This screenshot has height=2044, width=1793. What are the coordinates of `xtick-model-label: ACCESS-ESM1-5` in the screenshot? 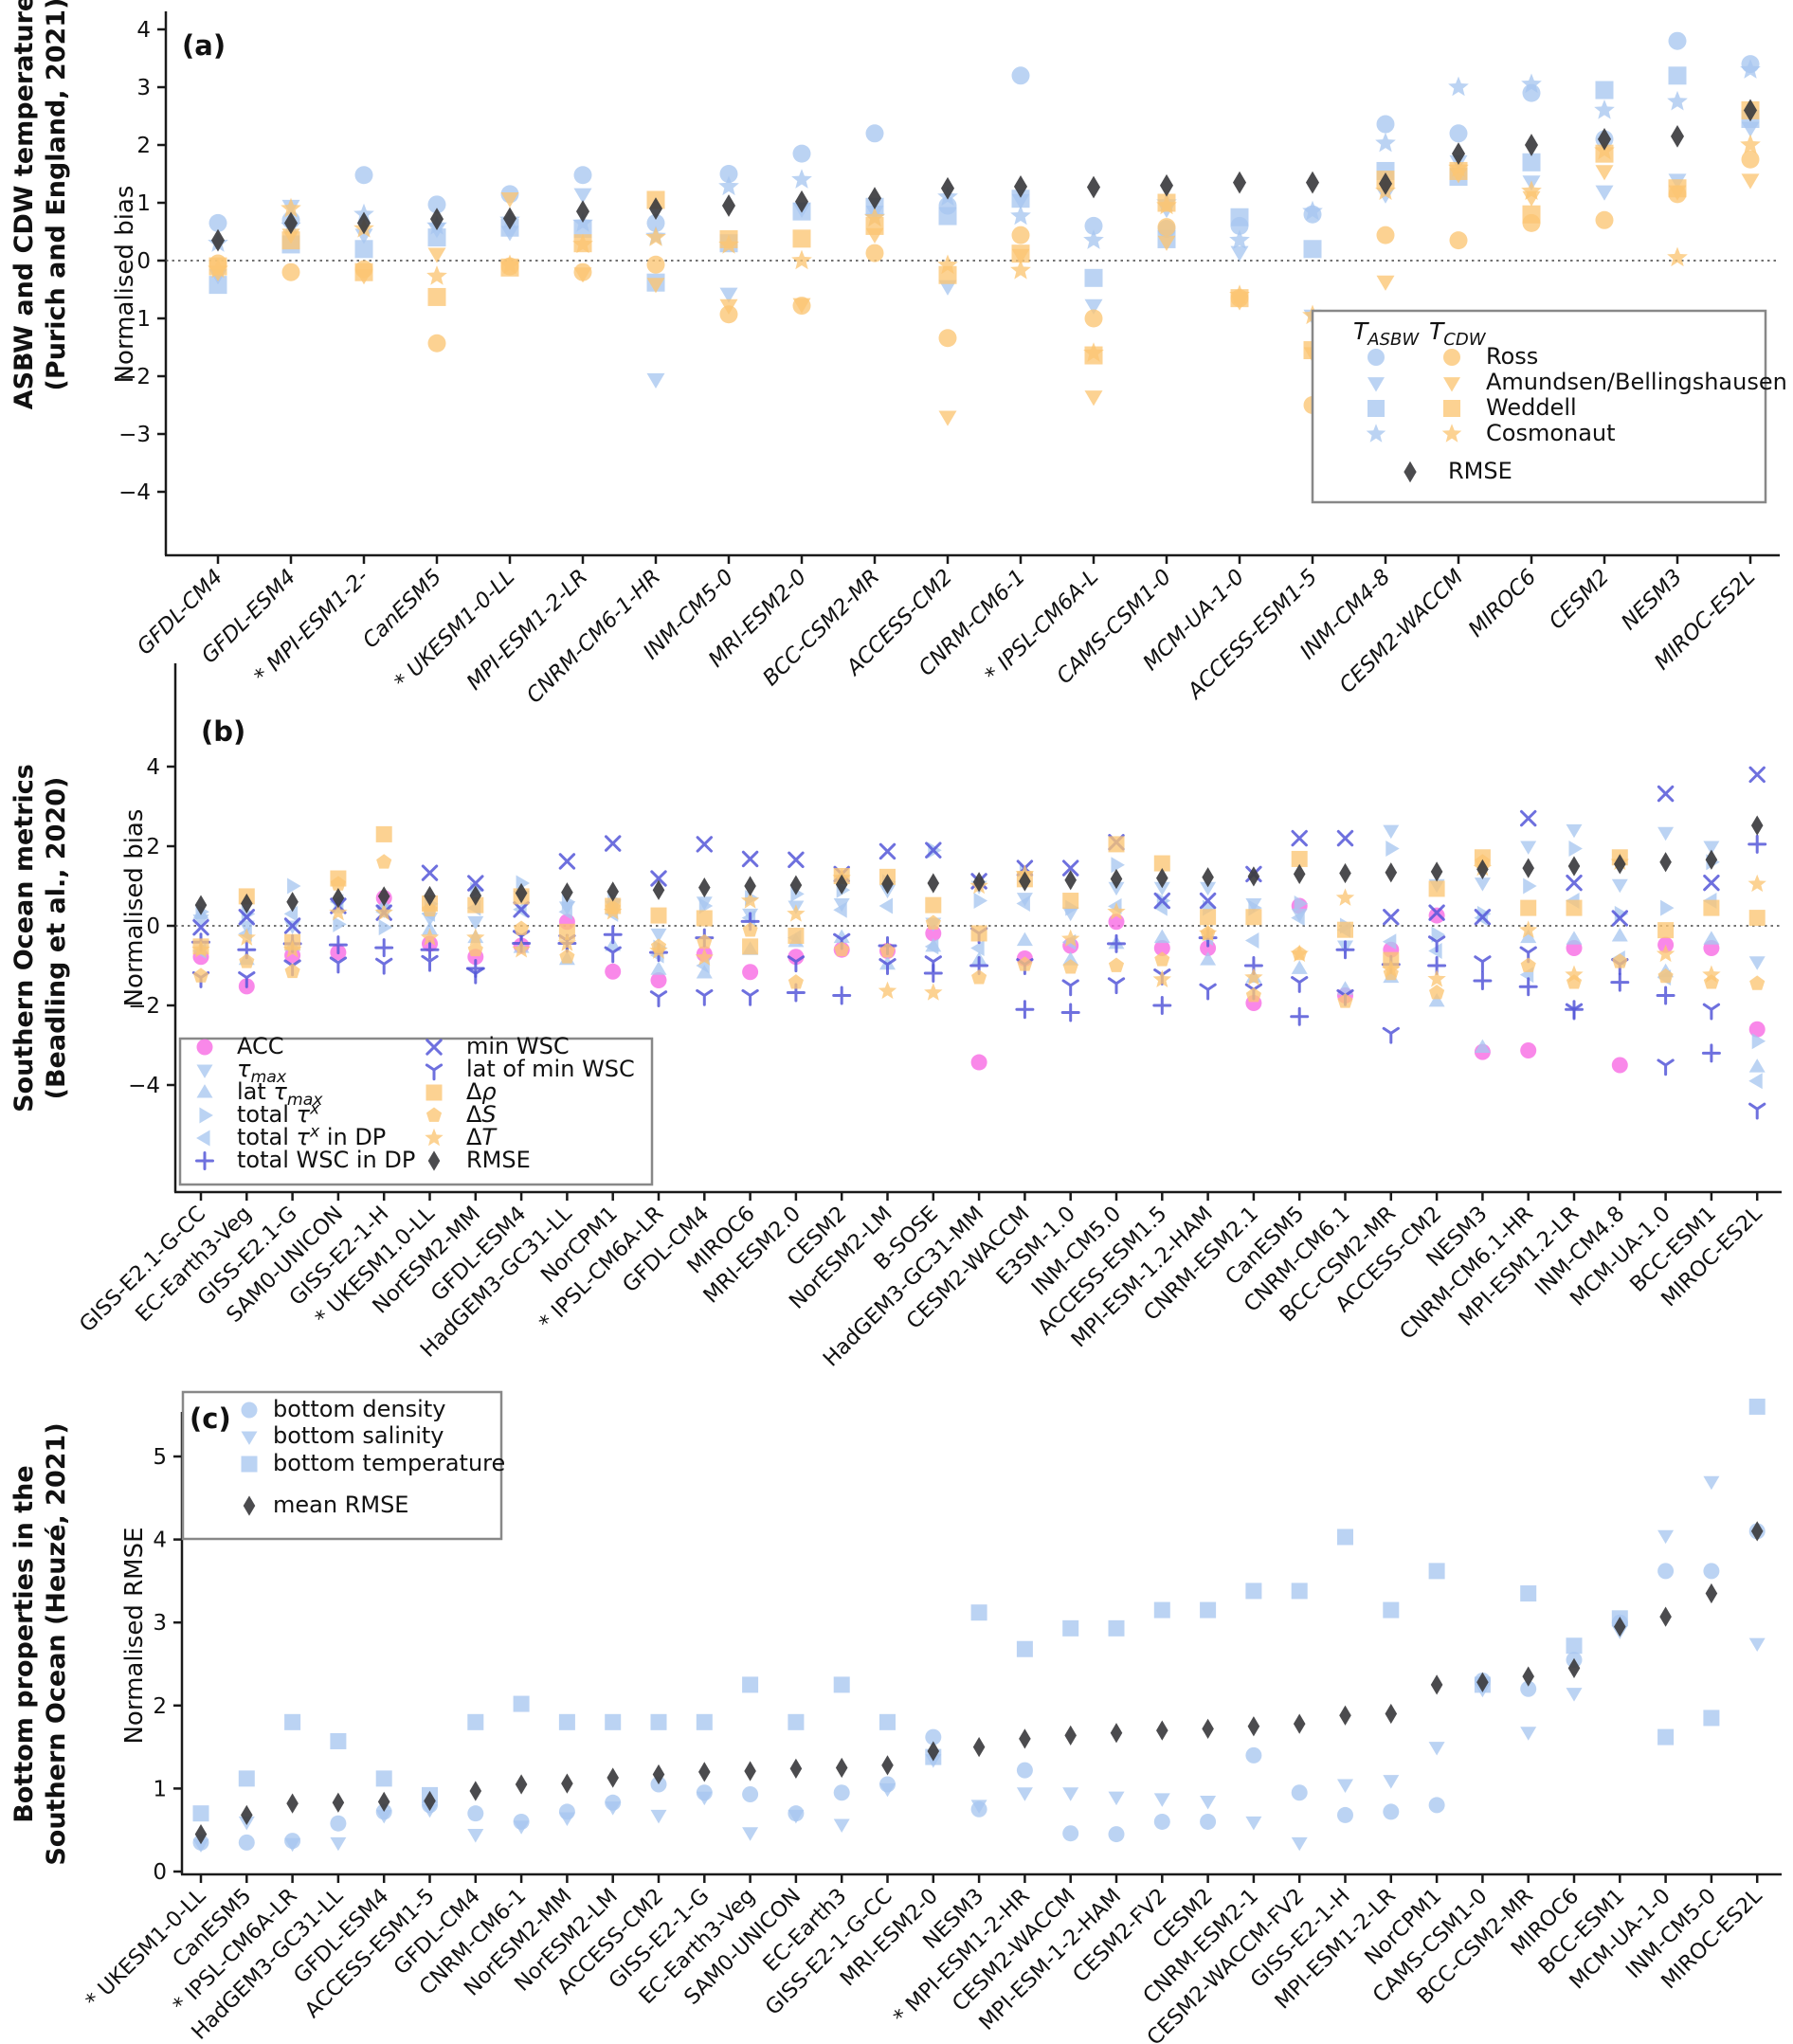 It's located at (1252, 635).